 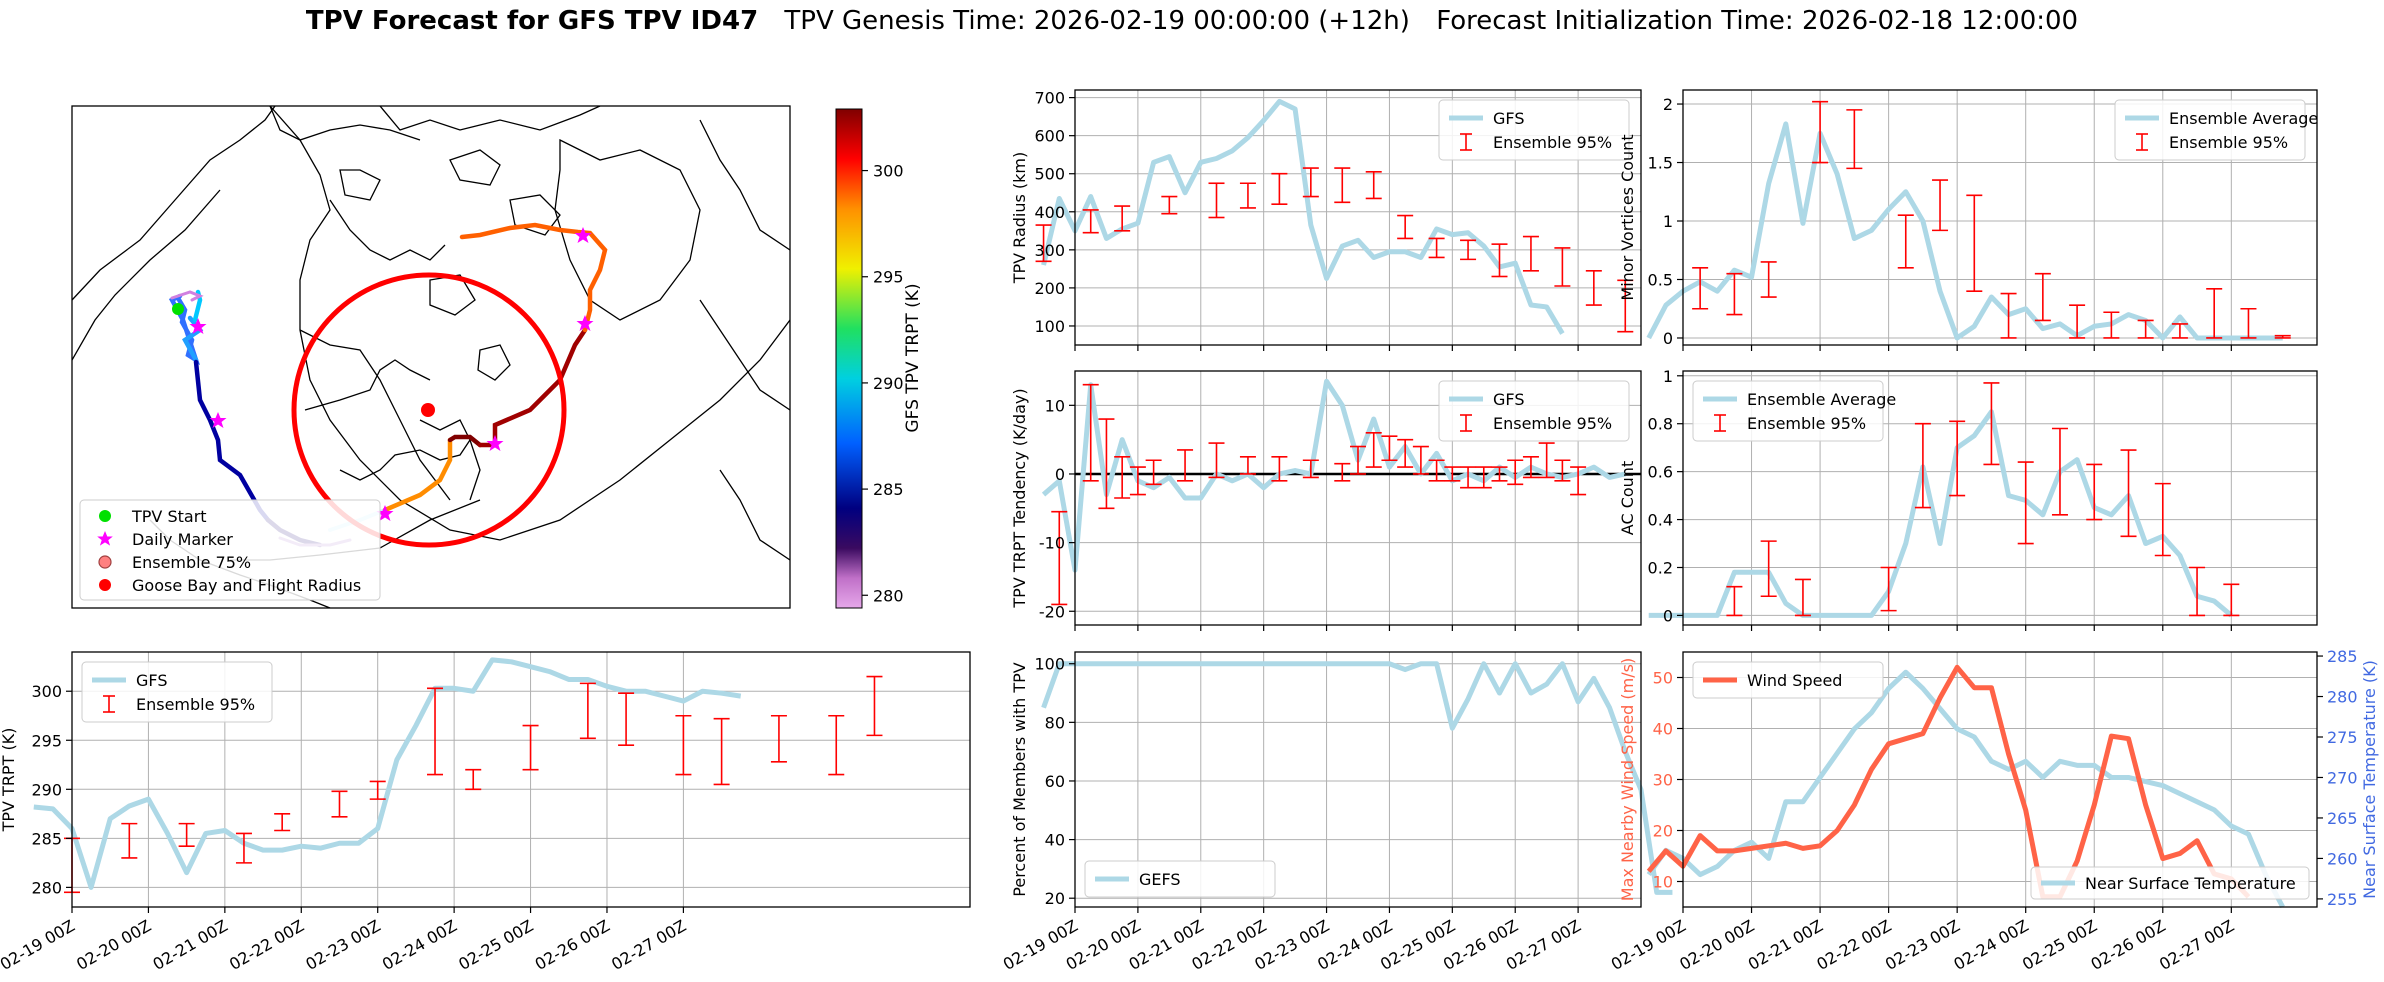 I want to click on x-tick-label: 02-27 00Z, so click(x=648, y=945).